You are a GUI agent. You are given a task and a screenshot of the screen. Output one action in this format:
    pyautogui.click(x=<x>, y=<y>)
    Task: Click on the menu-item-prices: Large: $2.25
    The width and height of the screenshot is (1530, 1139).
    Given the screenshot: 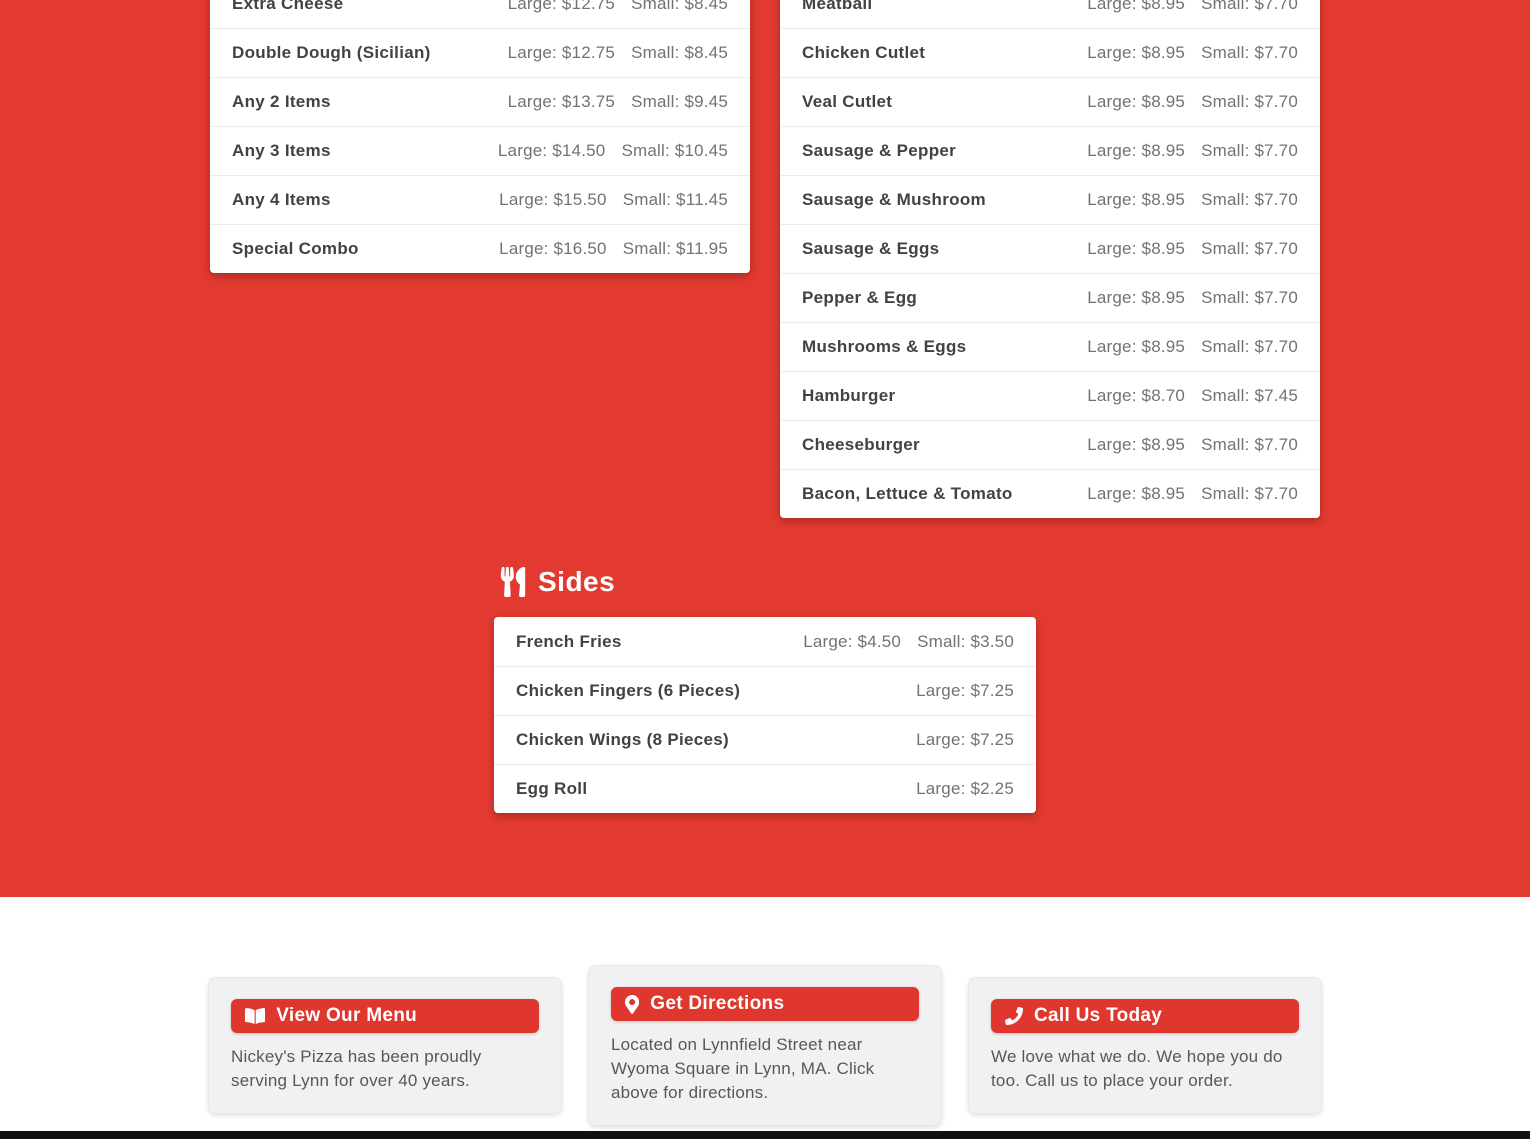 What is the action you would take?
    pyautogui.click(x=965, y=789)
    